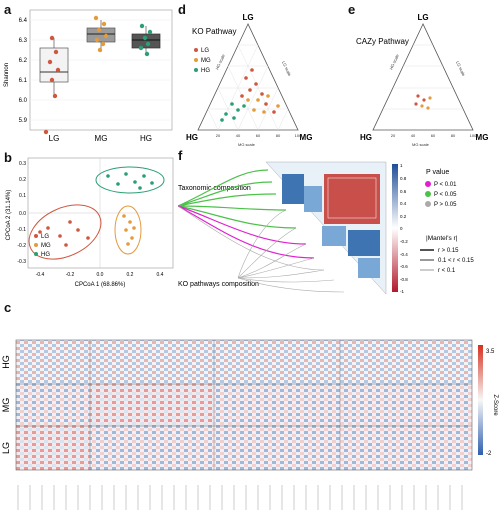 This screenshot has width=500, height=510. Describe the element at coordinates (9, 215) in the screenshot. I see `cpcoa-ylabel: CPCoA 2 (31.14%)` at that location.